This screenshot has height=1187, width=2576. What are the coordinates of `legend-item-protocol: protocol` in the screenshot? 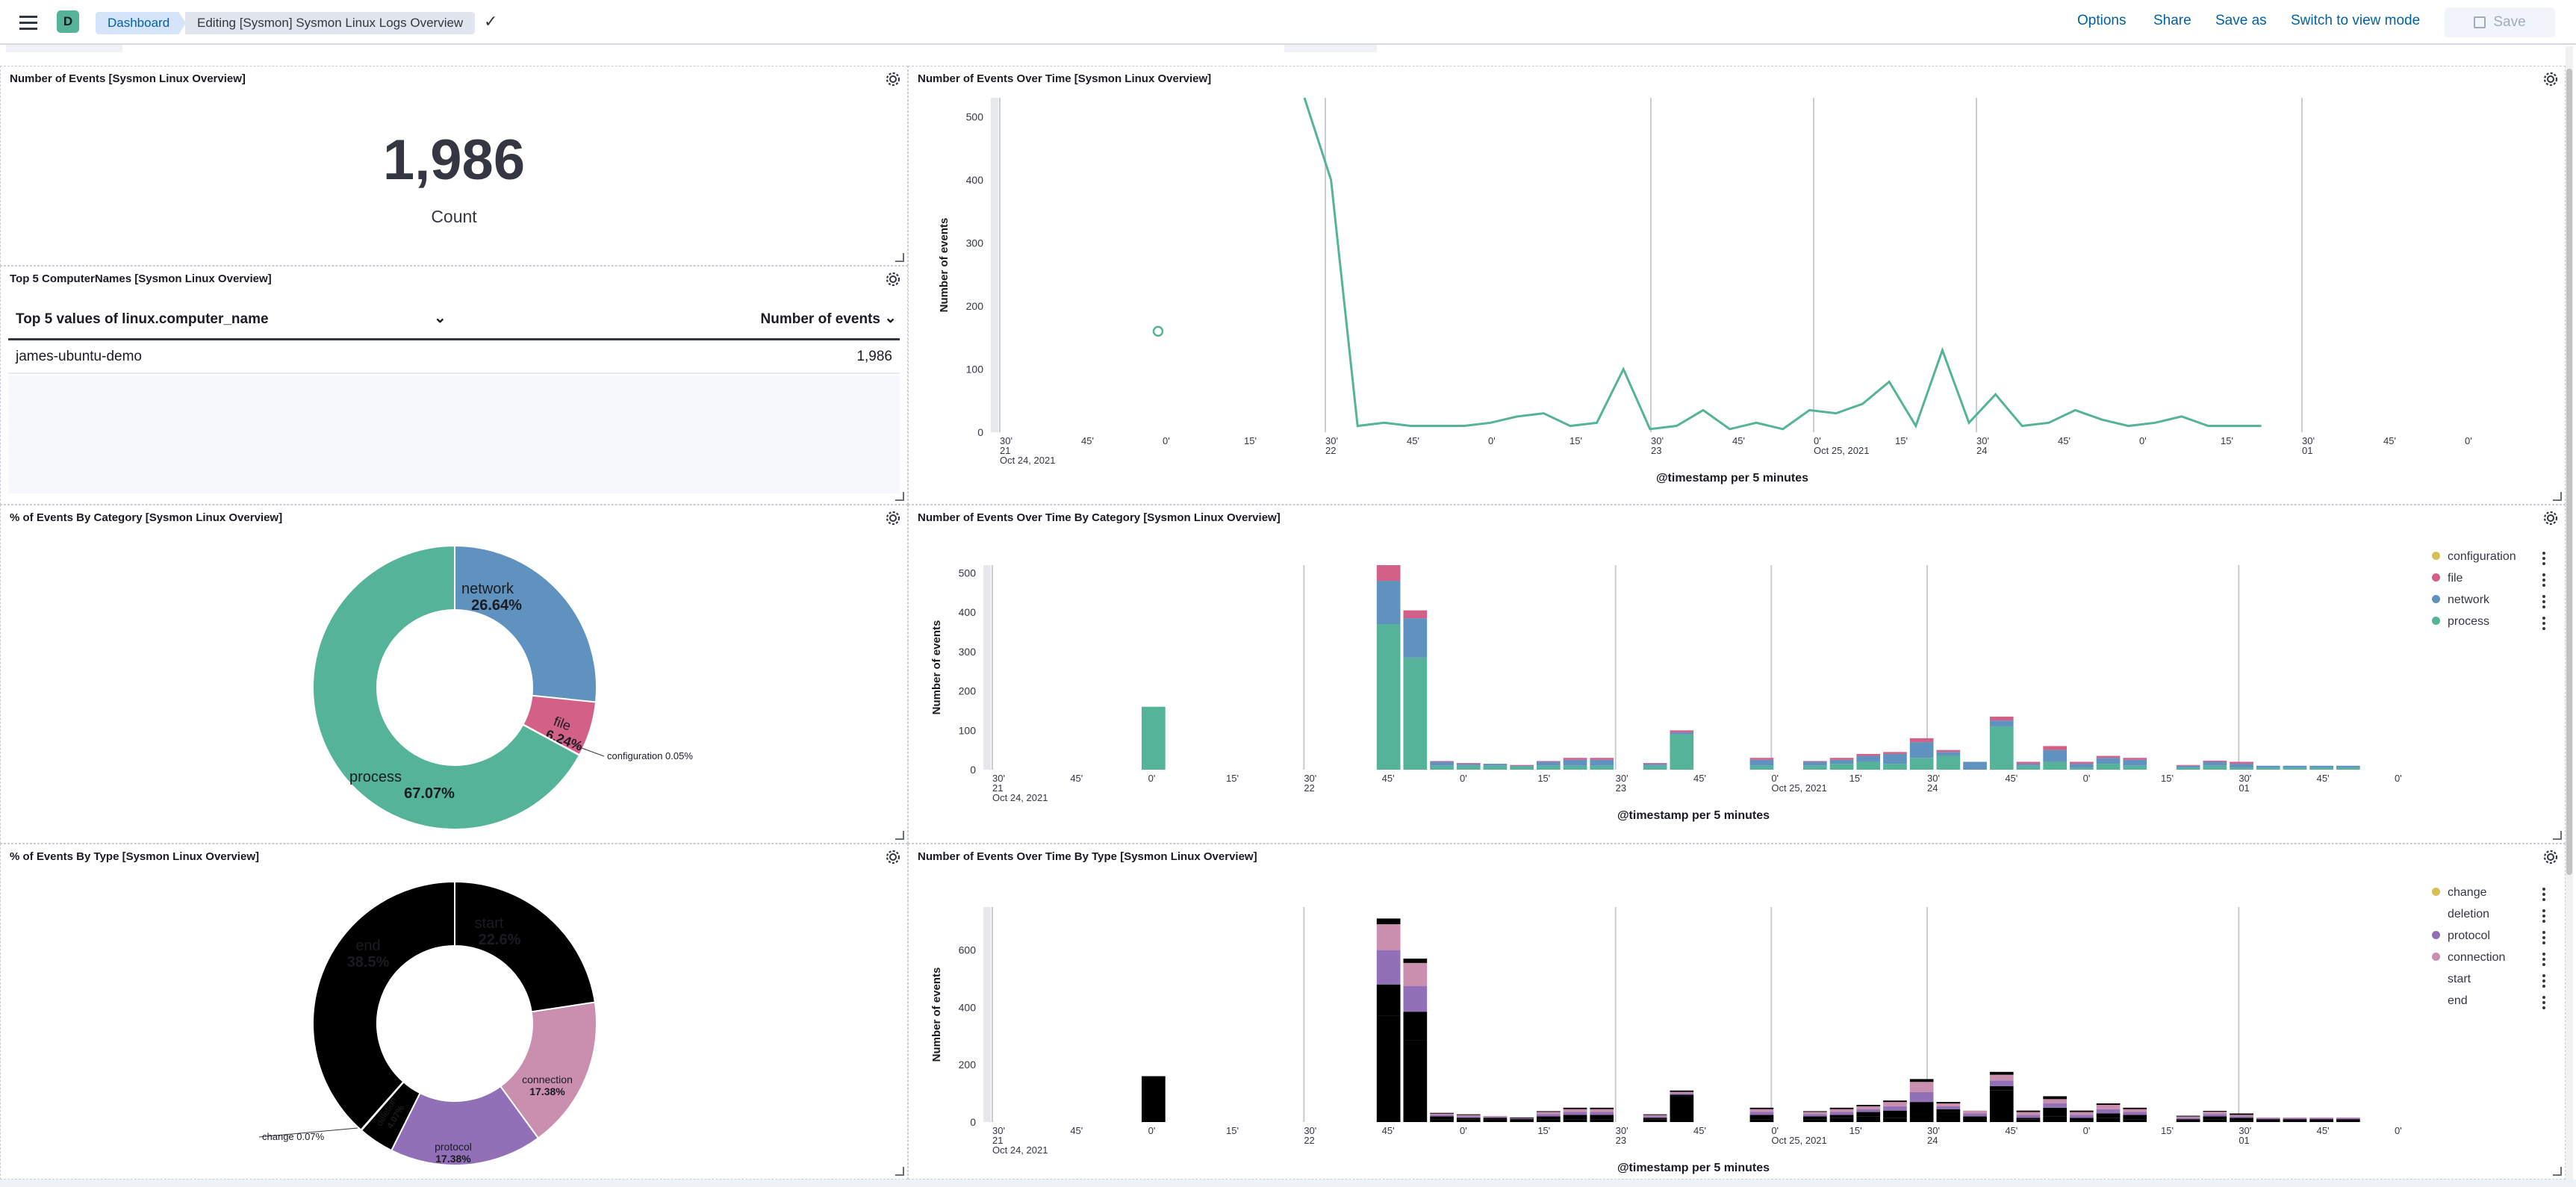 It's located at (2488, 939).